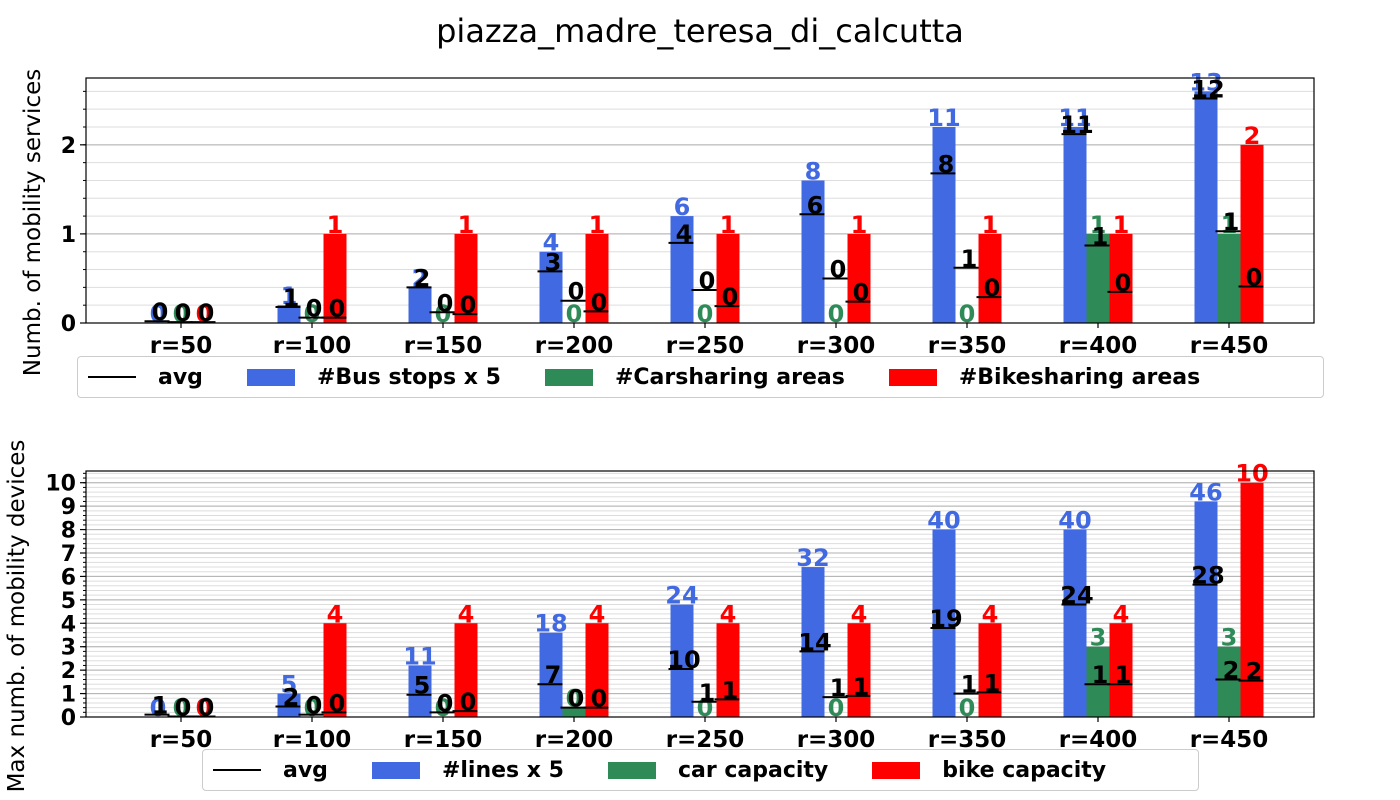  Describe the element at coordinates (419, 656) in the screenshot. I see `bus-value-label: 11` at that location.